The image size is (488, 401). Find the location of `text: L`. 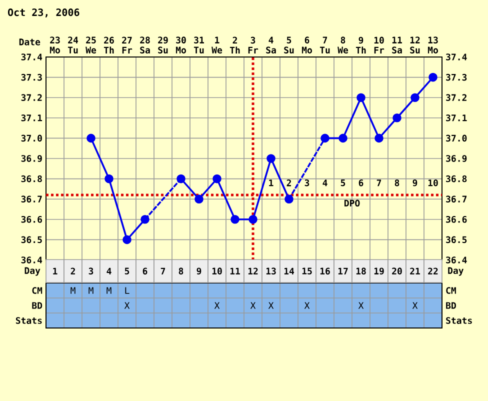

text: L is located at coordinates (127, 290).